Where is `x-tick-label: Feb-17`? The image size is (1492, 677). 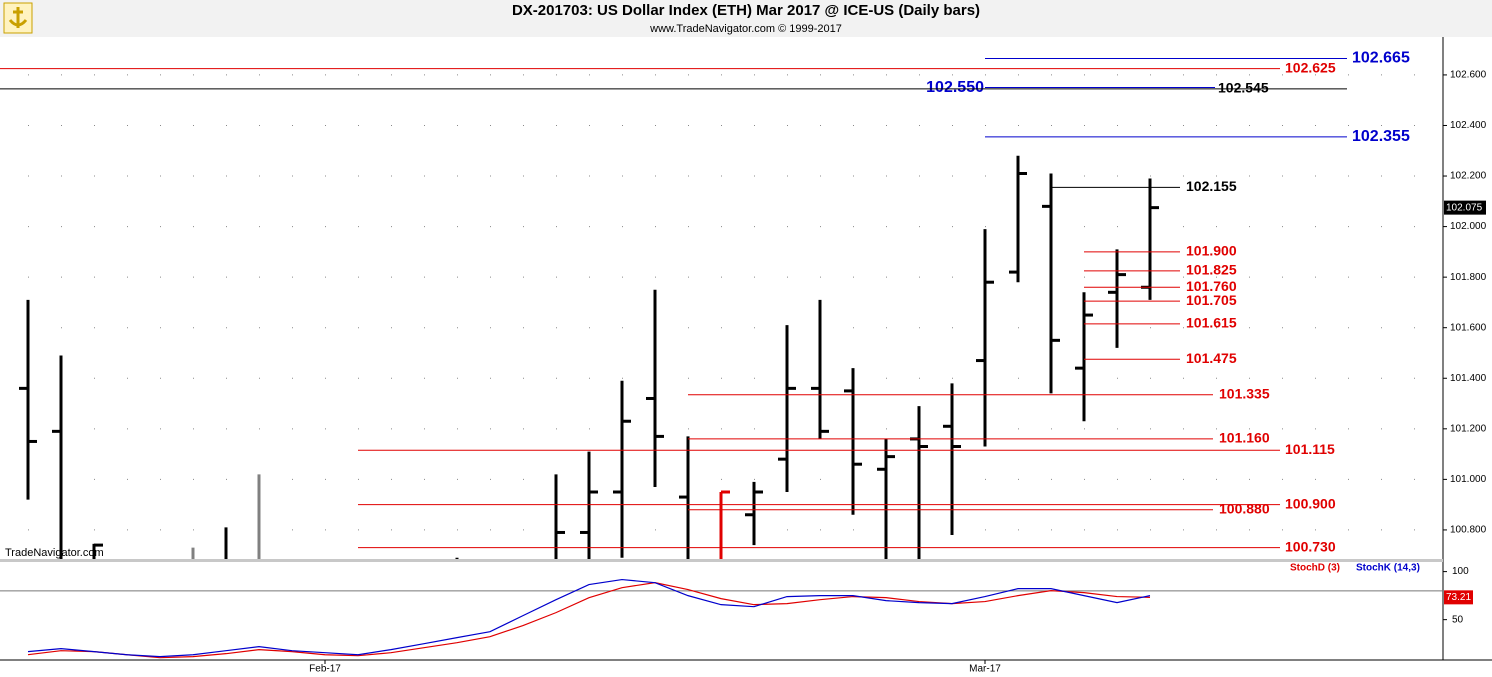
x-tick-label: Feb-17 is located at coordinates (325, 669).